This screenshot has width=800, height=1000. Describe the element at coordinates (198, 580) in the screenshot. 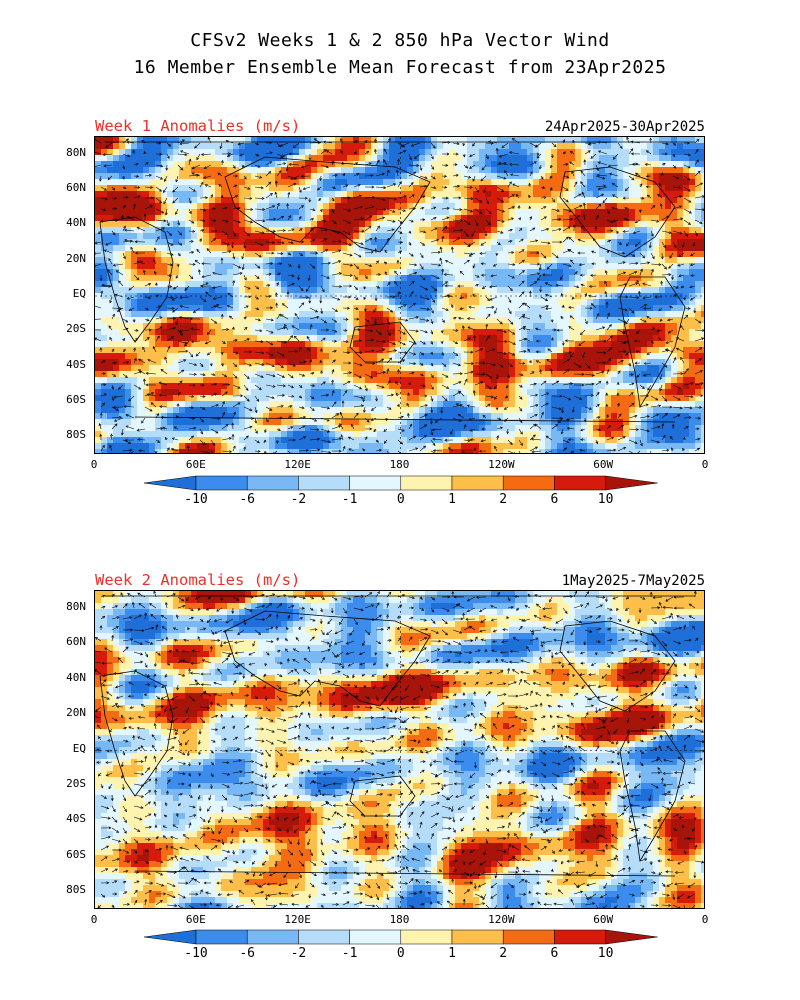

I see `week2-panel-title: Week 2 Anomalies (m/s)` at that location.